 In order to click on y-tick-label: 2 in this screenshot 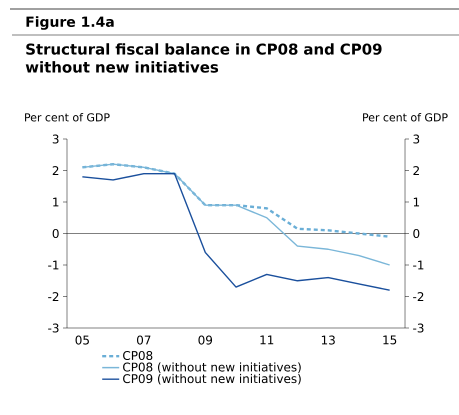, I will do `click(55, 170)`.